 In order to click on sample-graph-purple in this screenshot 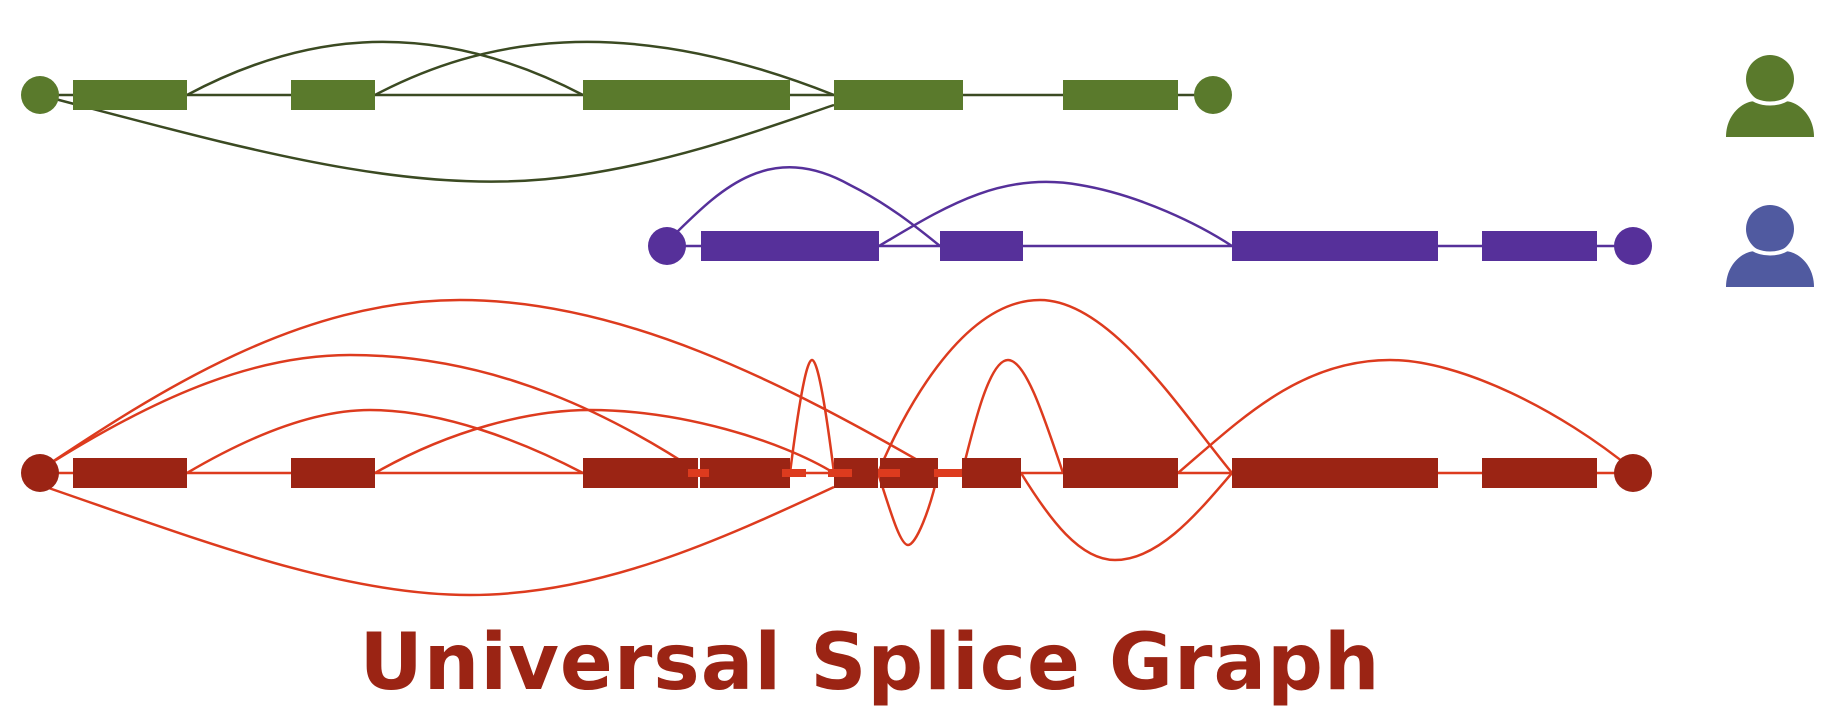, I will do `click(1150, 215)`.